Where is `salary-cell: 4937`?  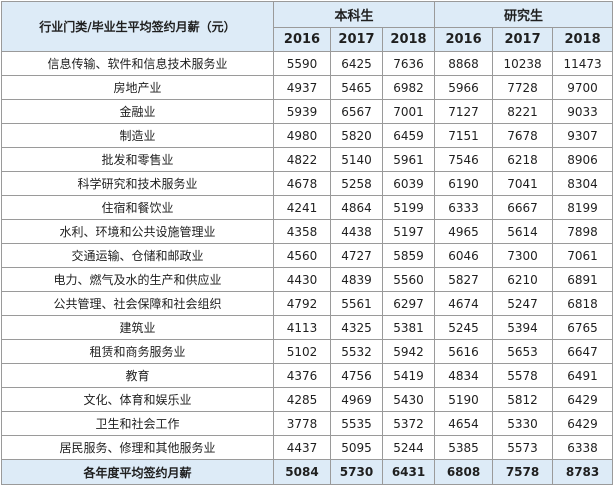
salary-cell: 4937 is located at coordinates (302, 87).